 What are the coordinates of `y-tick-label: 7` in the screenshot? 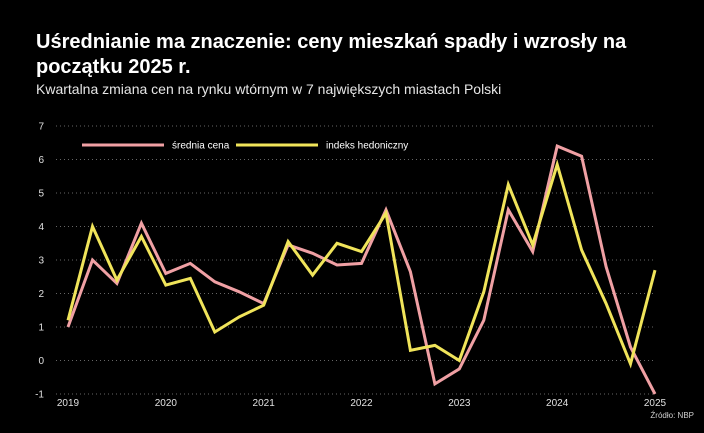 It's located at (41, 127).